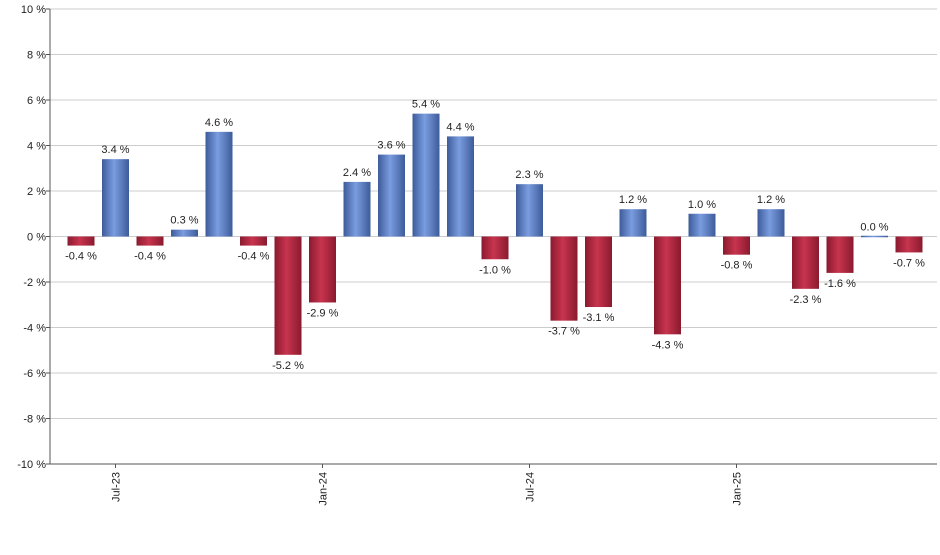  Describe the element at coordinates (324, 489) in the screenshot. I see `x-tick-label: Jan-24` at that location.